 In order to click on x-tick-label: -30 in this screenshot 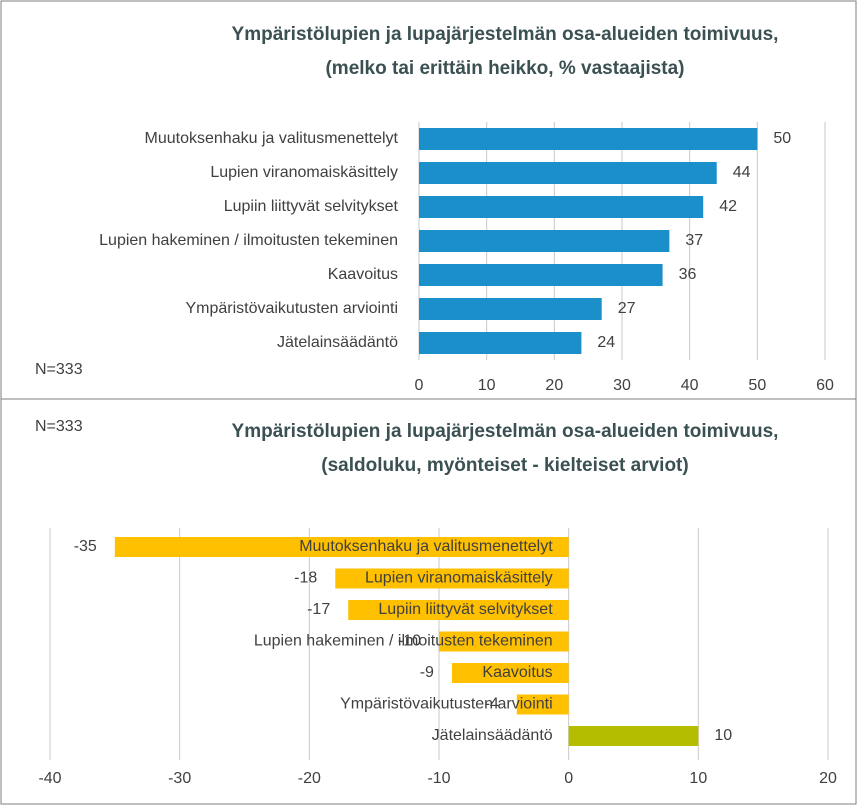, I will do `click(179, 778)`.